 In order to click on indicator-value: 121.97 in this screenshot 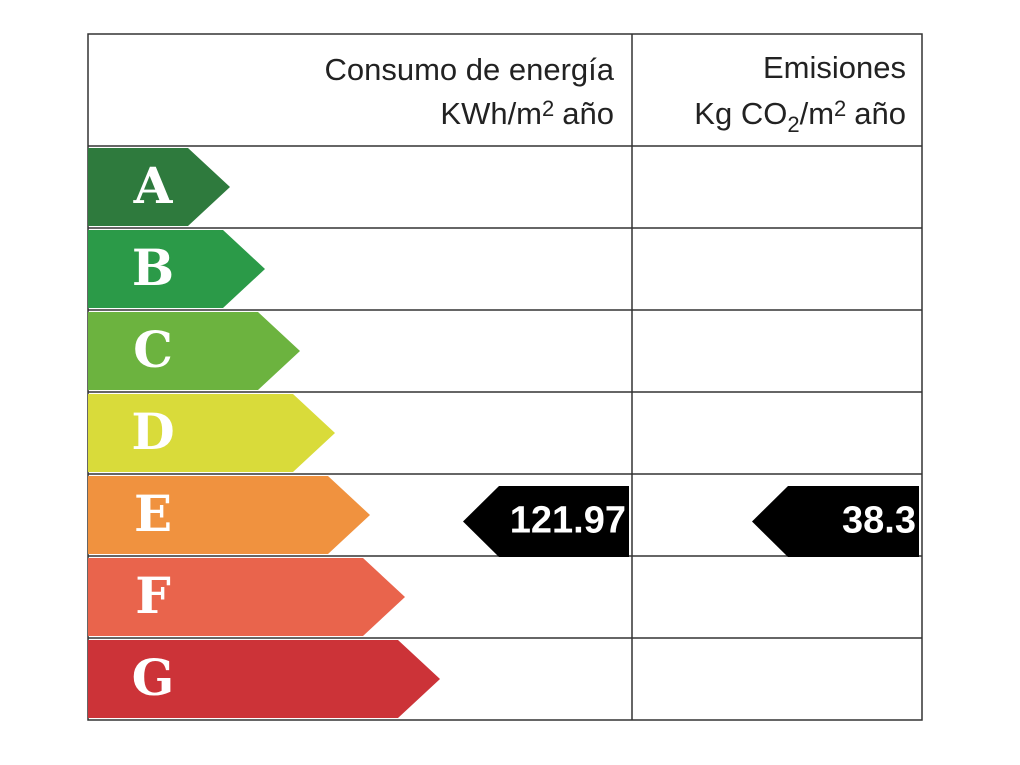, I will do `click(568, 521)`.